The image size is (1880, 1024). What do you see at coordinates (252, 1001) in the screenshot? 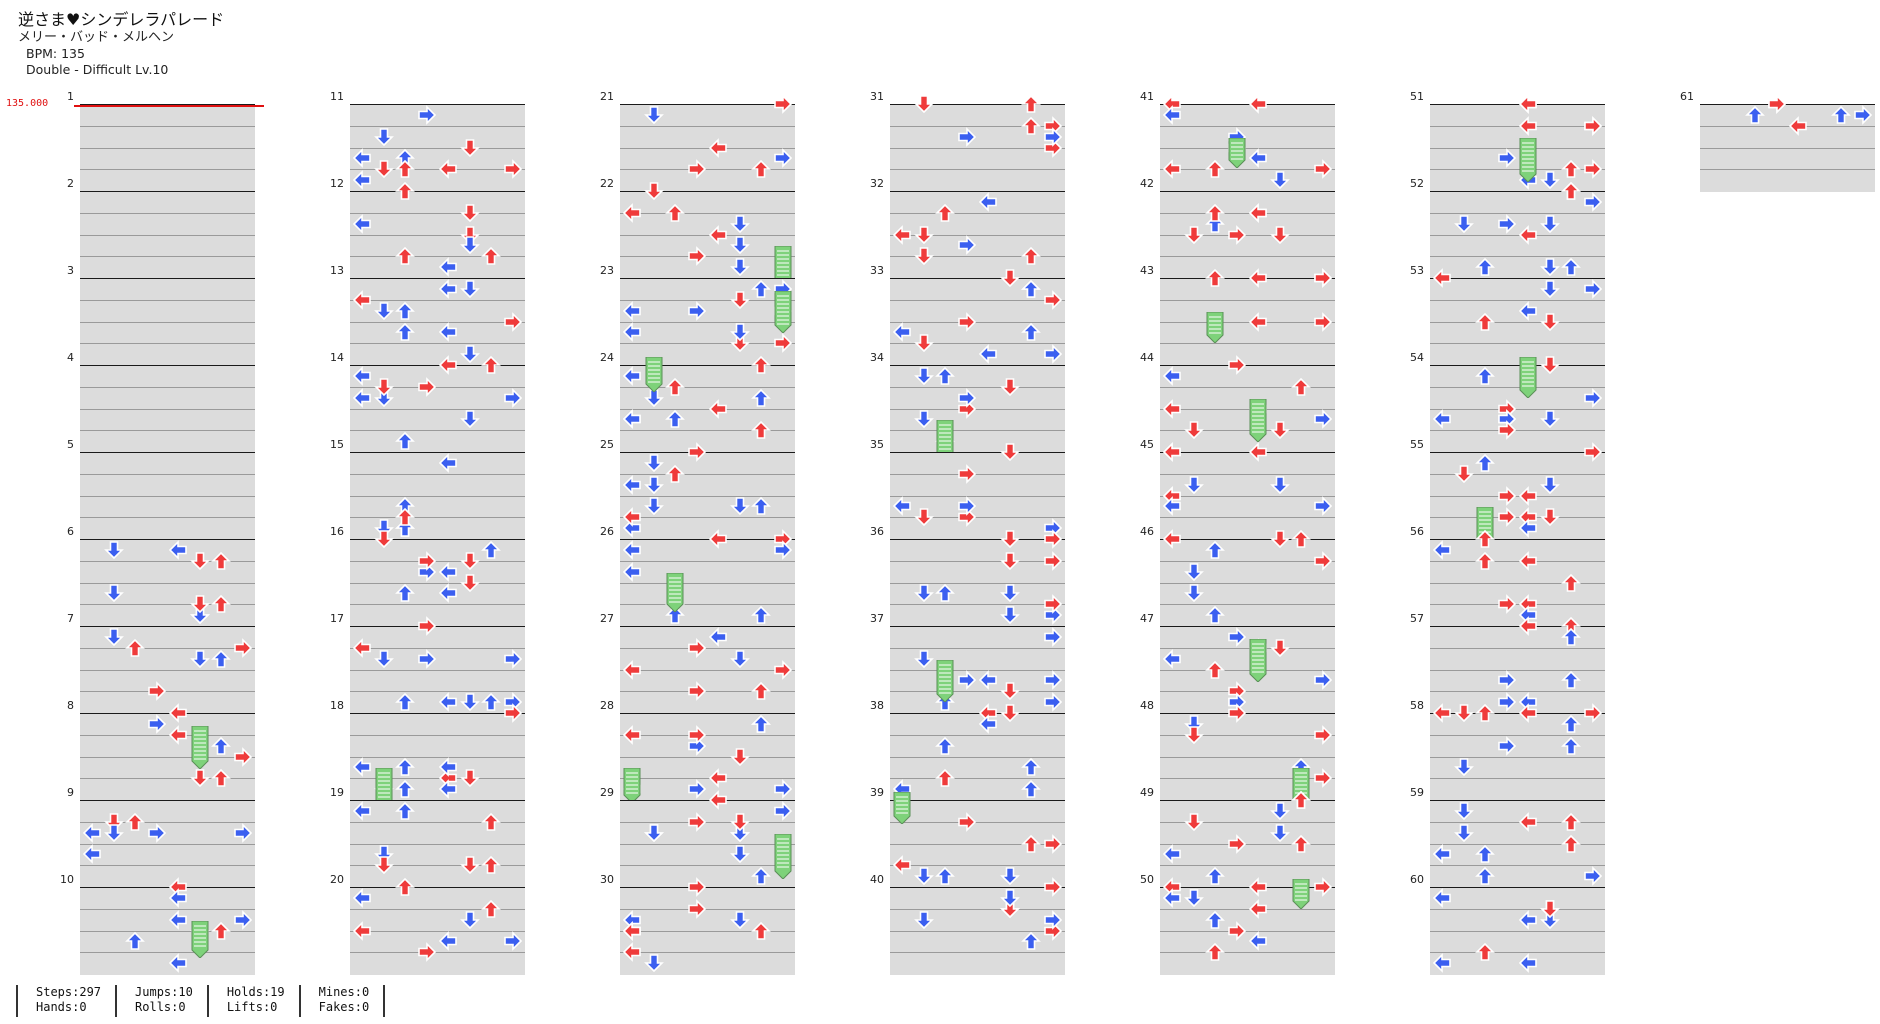
I see `stat-group-holds: Holds:19 Lifts:0` at bounding box center [252, 1001].